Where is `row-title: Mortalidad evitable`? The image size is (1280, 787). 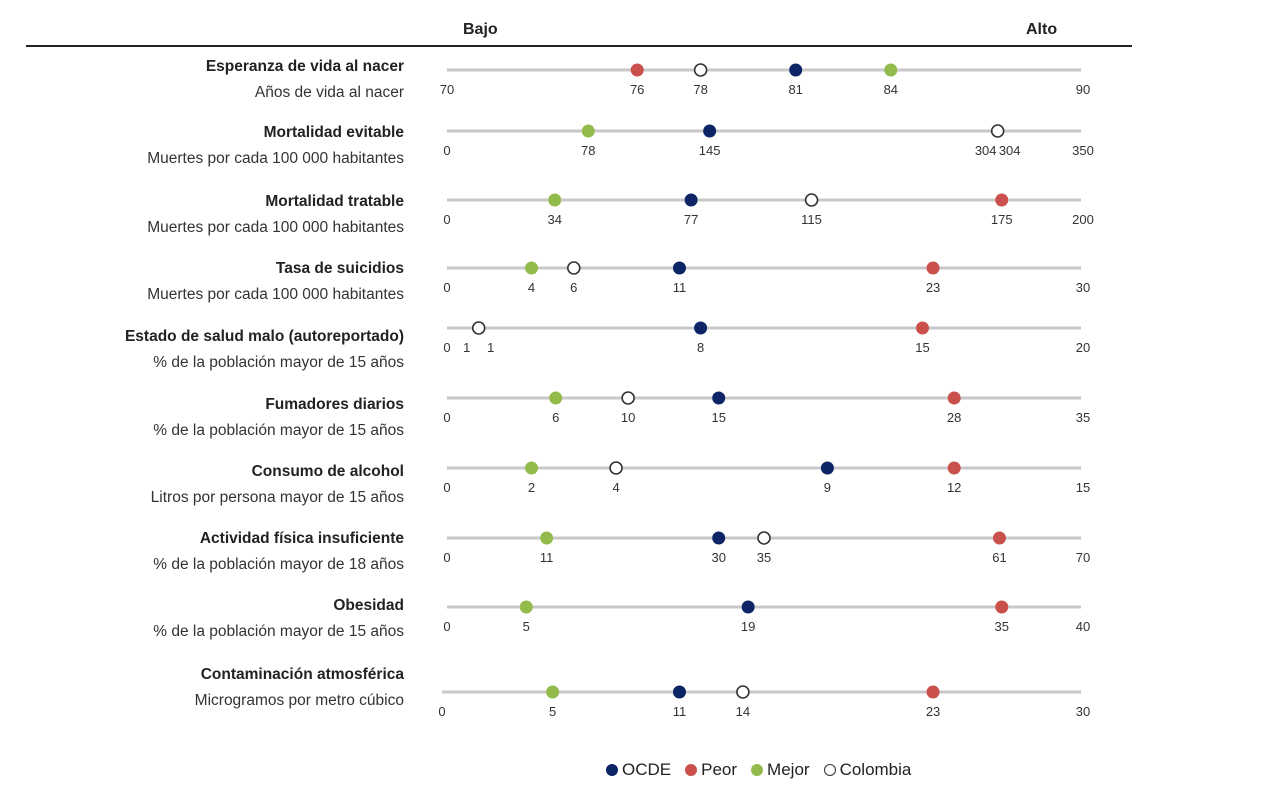
row-title: Mortalidad evitable is located at coordinates (333, 132).